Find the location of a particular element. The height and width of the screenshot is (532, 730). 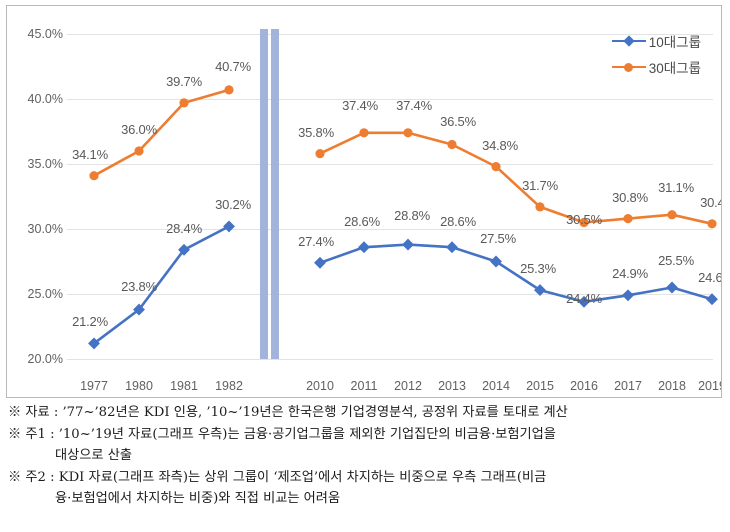

data-point-label: 35.8% is located at coordinates (316, 132).